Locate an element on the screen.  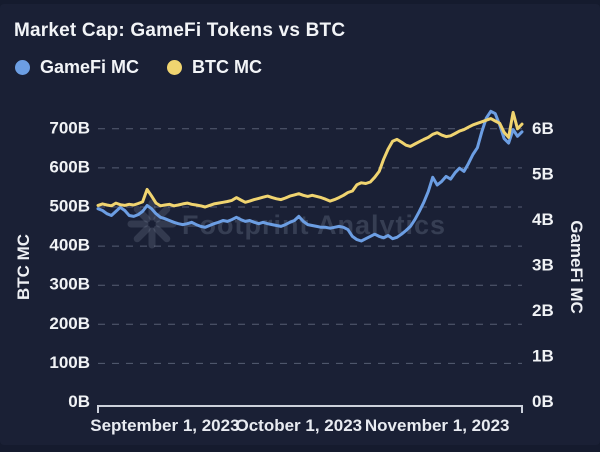
btc-legend-dot-icon is located at coordinates (175, 67).